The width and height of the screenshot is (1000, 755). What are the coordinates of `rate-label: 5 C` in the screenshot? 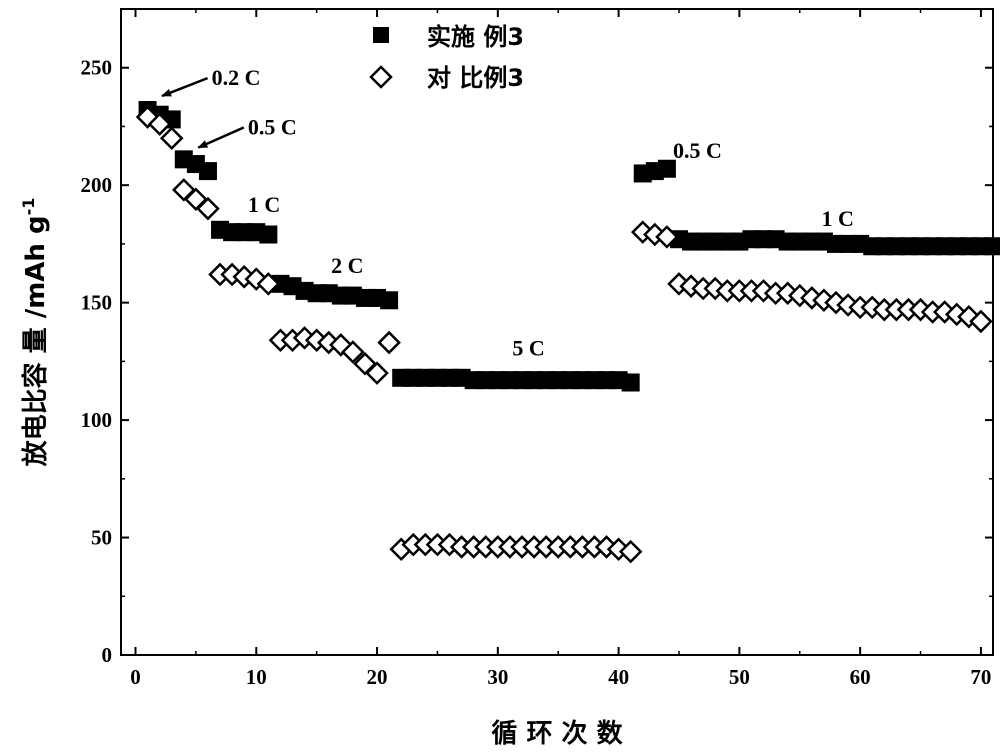 It's located at (528, 347).